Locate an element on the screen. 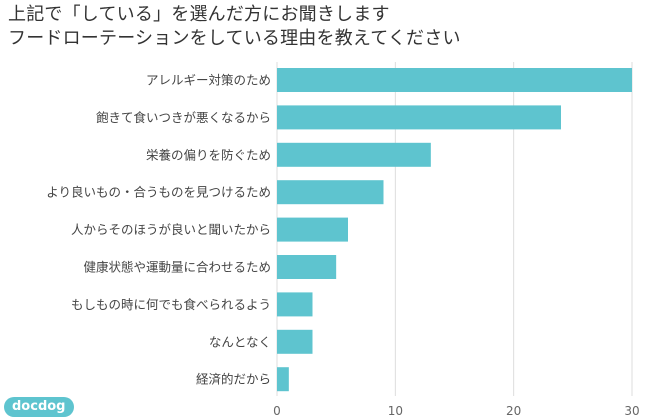 The width and height of the screenshot is (650, 420). category-label-4: 人からそのほうが良いと聞いたから is located at coordinates (171, 229).